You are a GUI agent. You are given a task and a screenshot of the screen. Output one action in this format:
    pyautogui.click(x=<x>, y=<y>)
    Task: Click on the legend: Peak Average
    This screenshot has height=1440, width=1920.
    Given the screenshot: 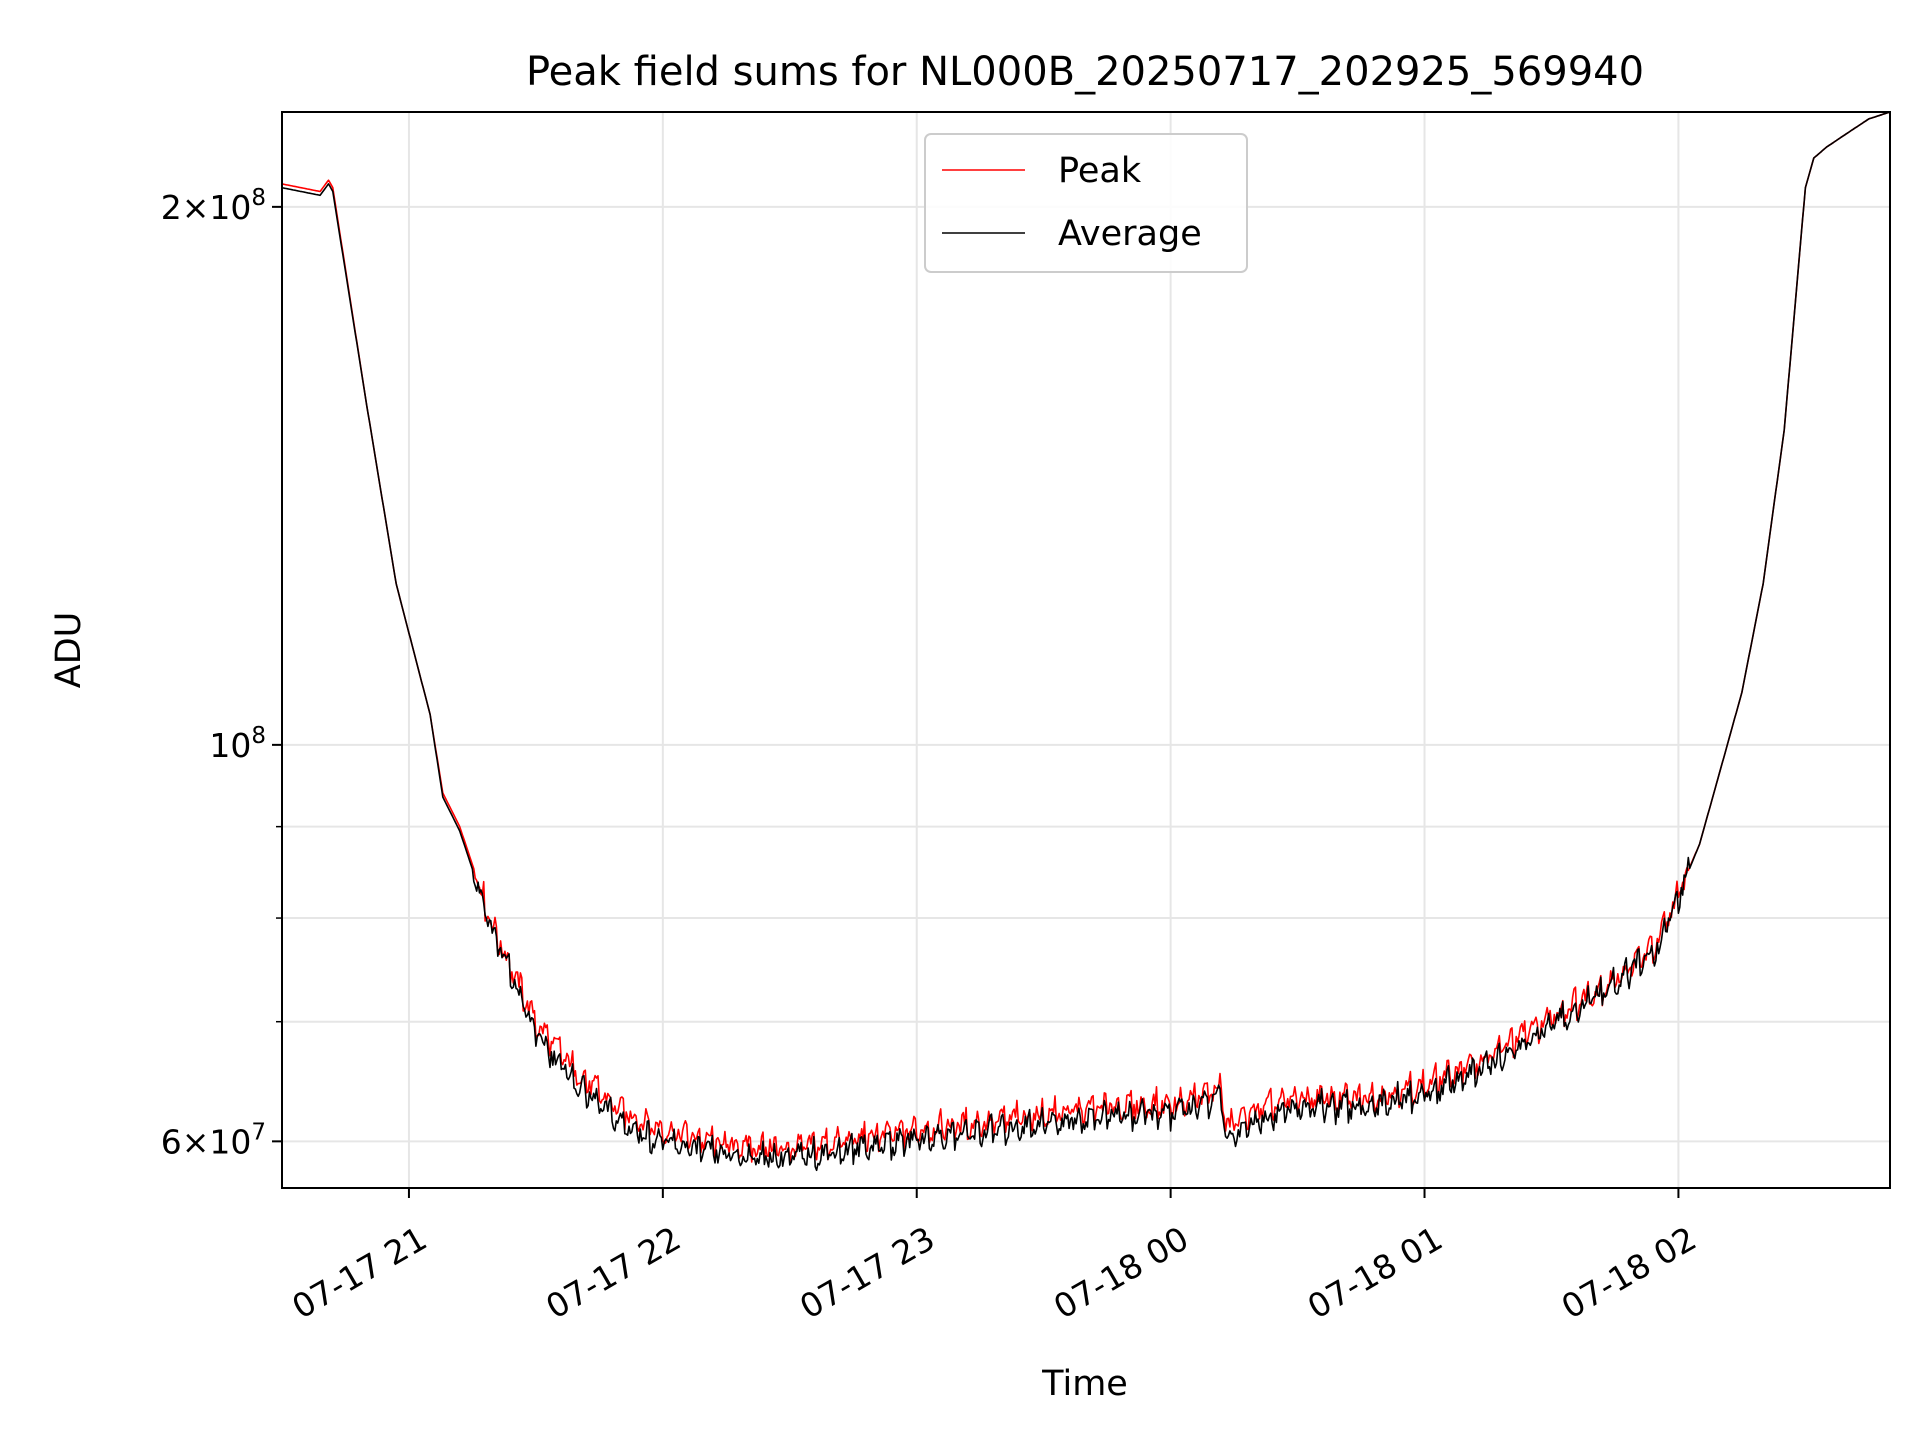 What is the action you would take?
    pyautogui.click(x=1086, y=203)
    